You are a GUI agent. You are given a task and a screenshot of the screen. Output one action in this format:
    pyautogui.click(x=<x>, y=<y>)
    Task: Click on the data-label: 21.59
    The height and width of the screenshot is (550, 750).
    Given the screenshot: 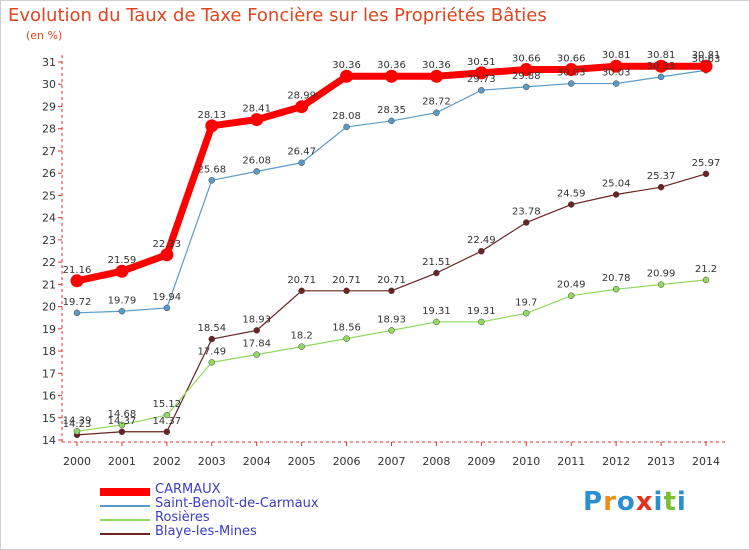 What is the action you would take?
    pyautogui.click(x=122, y=260)
    